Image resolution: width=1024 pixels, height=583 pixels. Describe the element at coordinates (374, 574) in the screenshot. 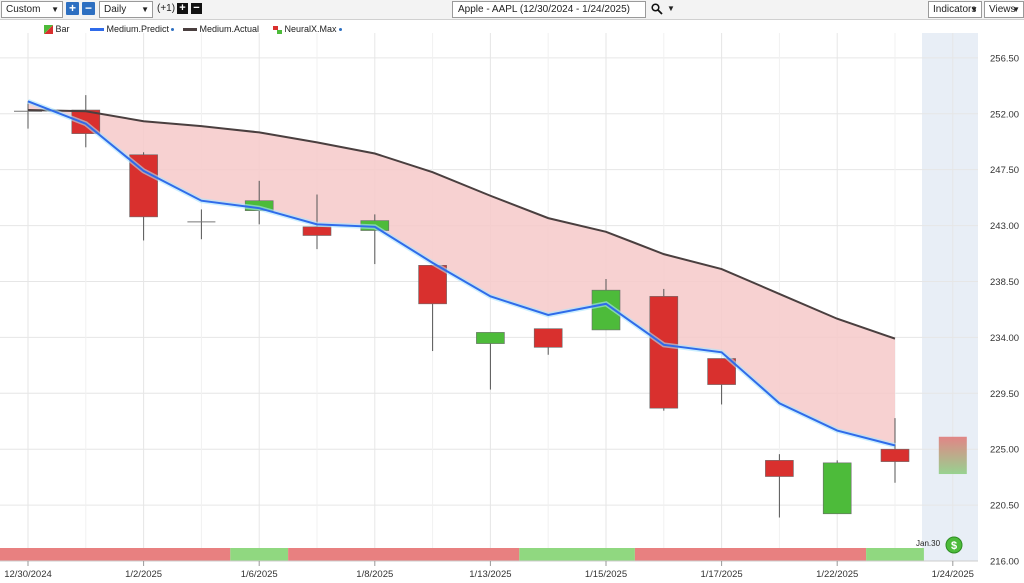

I see `x-tick-label: 1/8/2025` at that location.